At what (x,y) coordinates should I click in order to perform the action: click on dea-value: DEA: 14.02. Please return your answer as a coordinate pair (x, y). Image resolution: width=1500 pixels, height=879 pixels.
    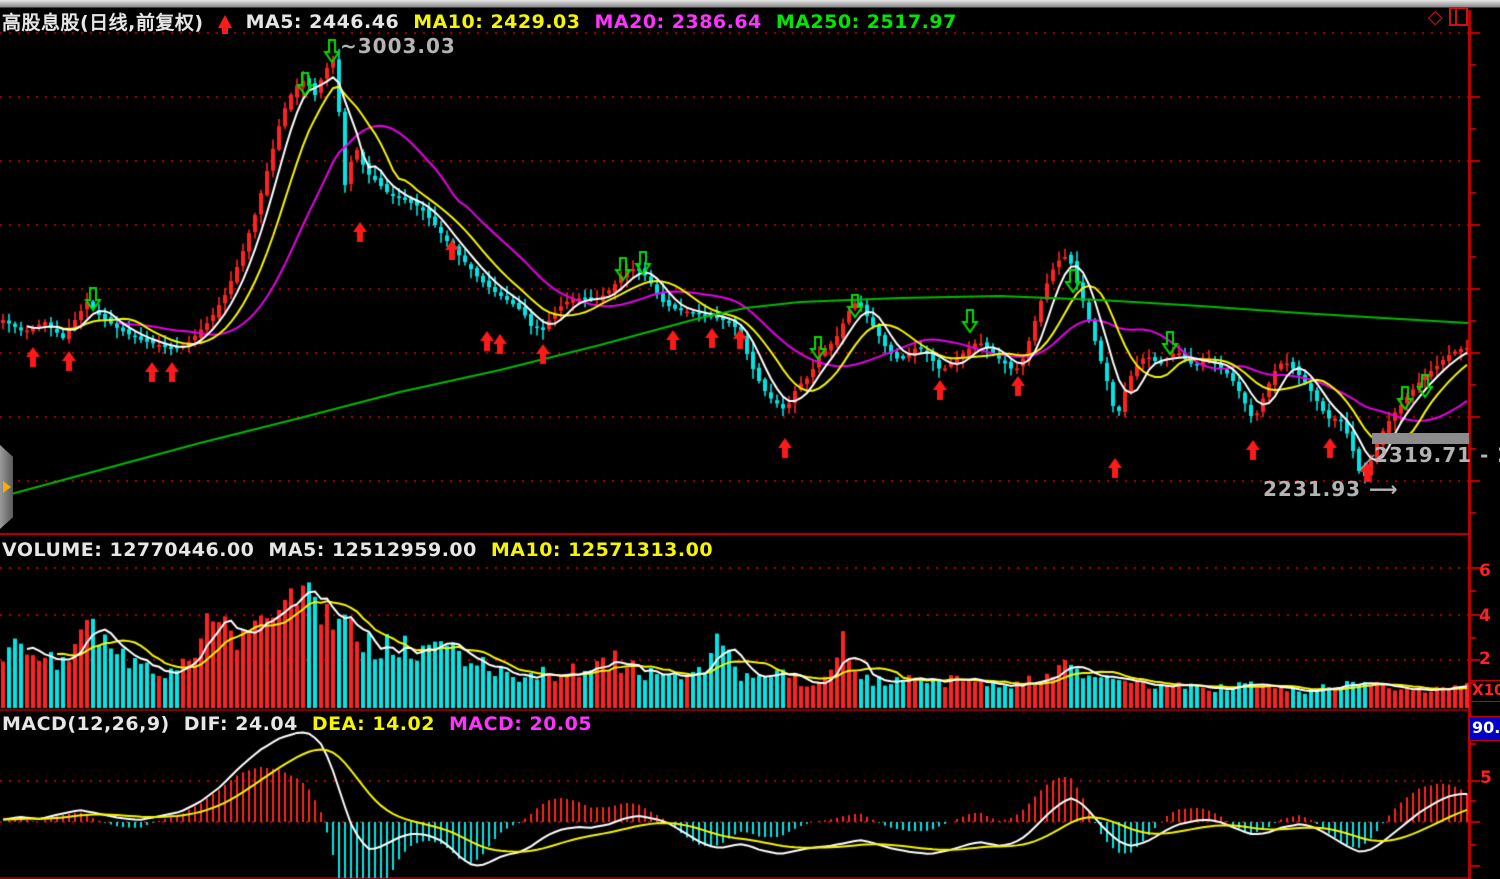
    Looking at the image, I should click on (373, 724).